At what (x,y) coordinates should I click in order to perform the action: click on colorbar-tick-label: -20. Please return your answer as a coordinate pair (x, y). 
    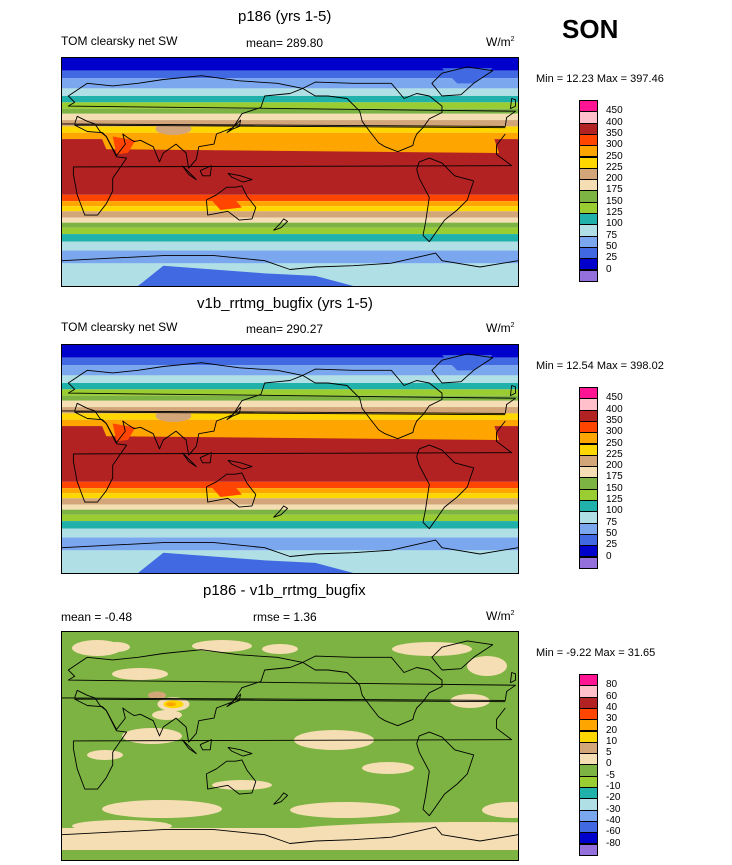
    Looking at the image, I should click on (613, 798).